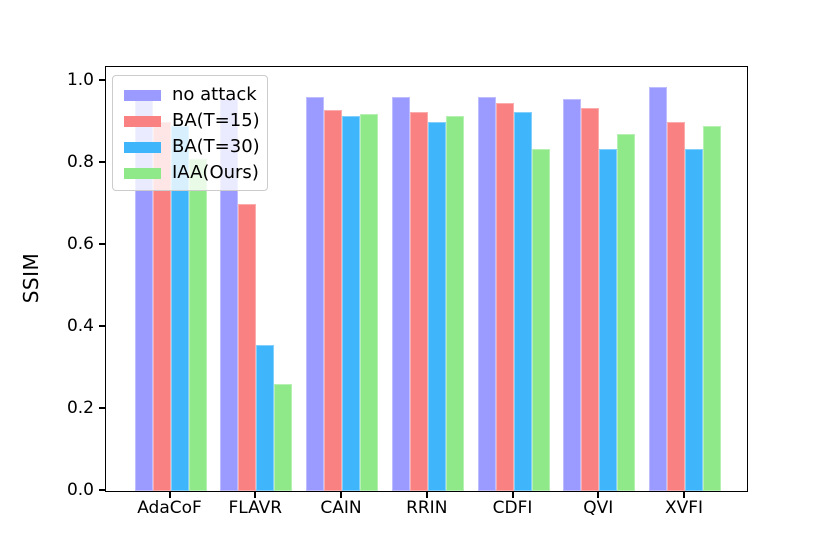  Describe the element at coordinates (684, 495) in the screenshot. I see `x-tick-xvfi` at that location.